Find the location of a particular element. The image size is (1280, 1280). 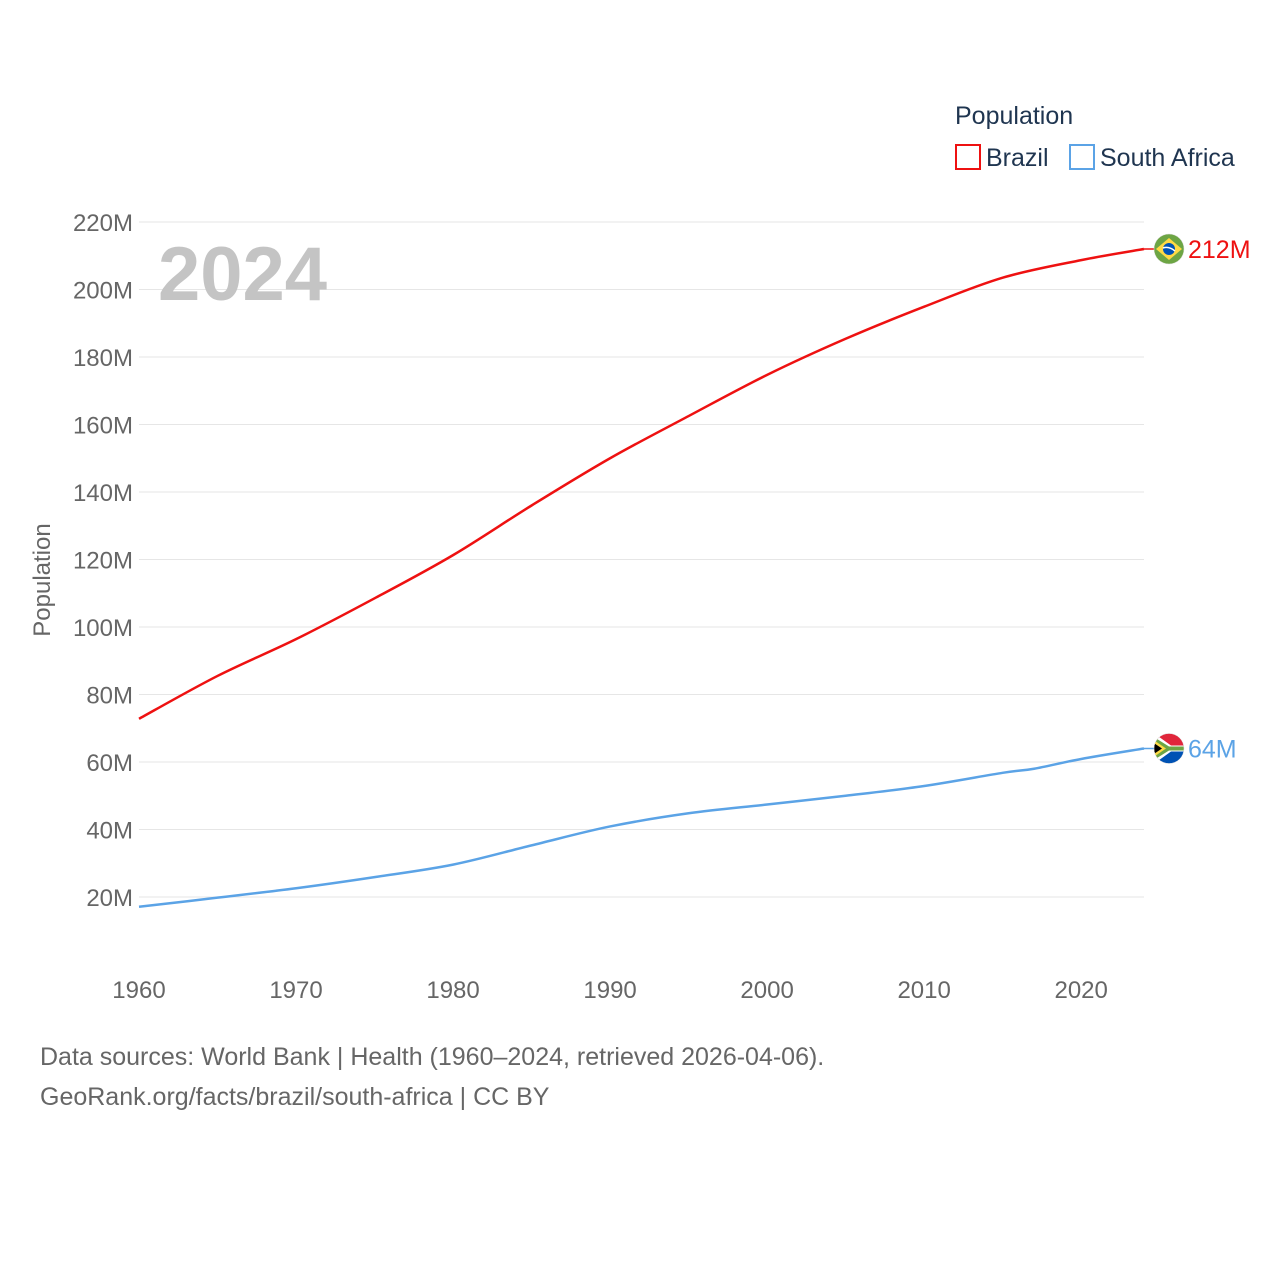

x-tick-label: 1990 is located at coordinates (609, 990).